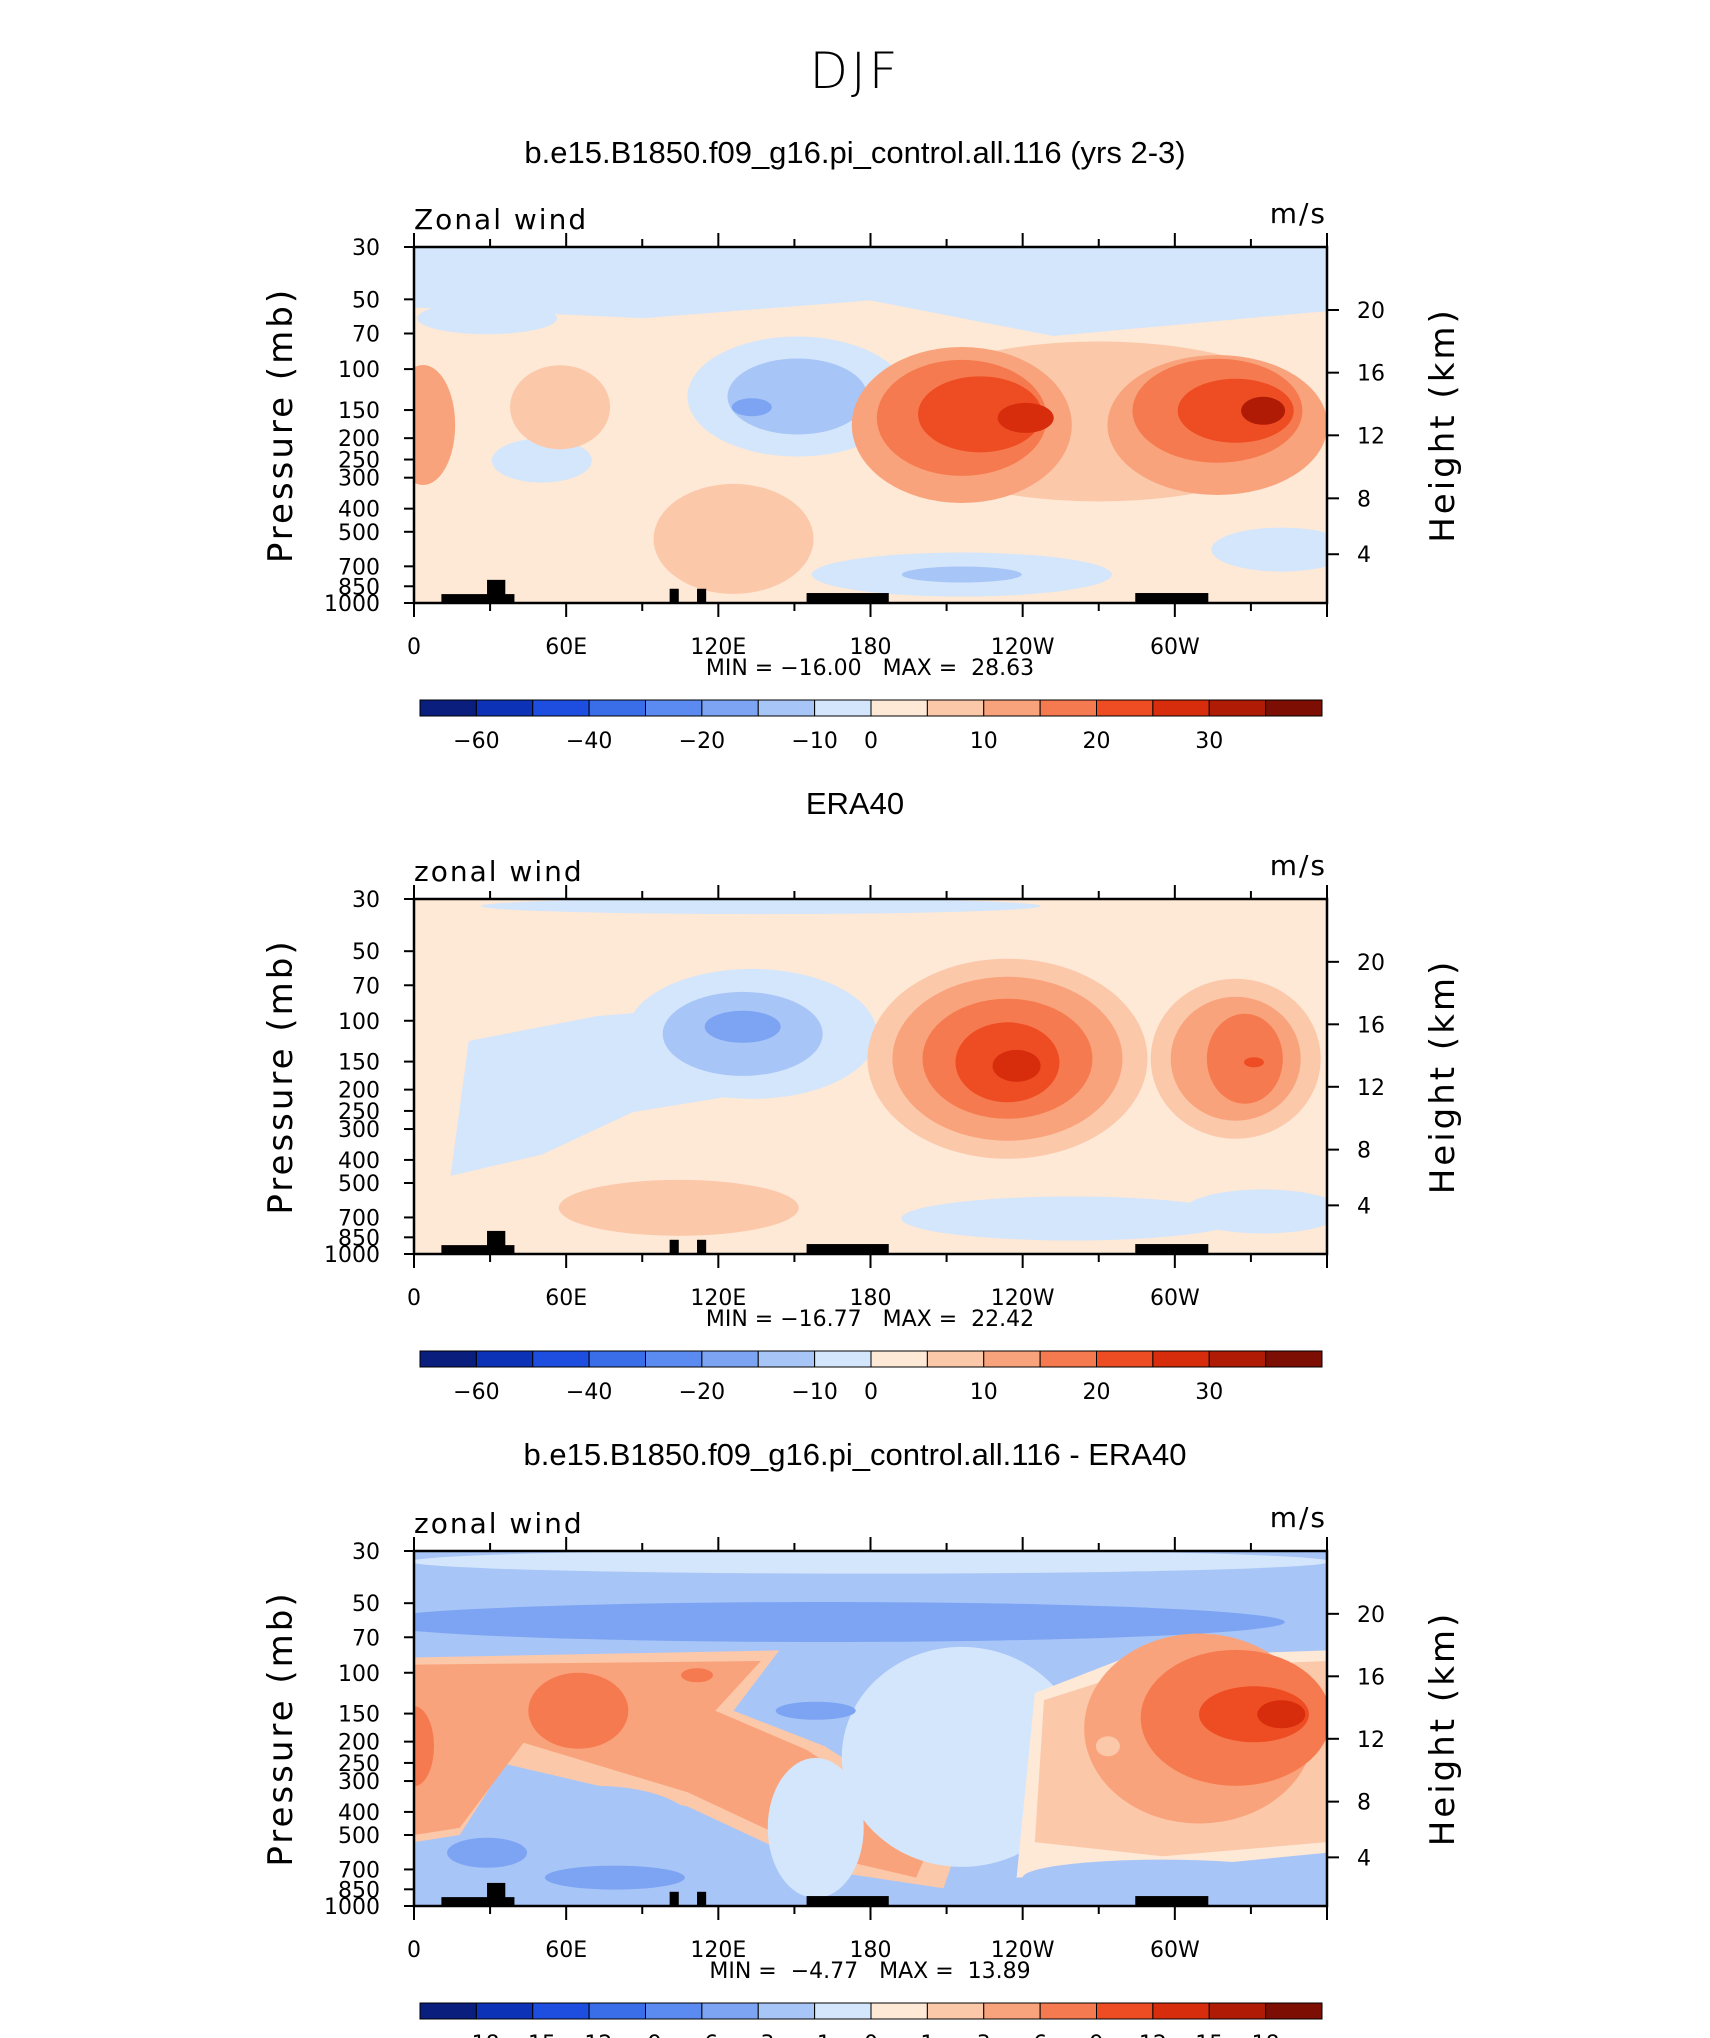  Describe the element at coordinates (366, 300) in the screenshot. I see `pressure-tick-label: 50` at that location.